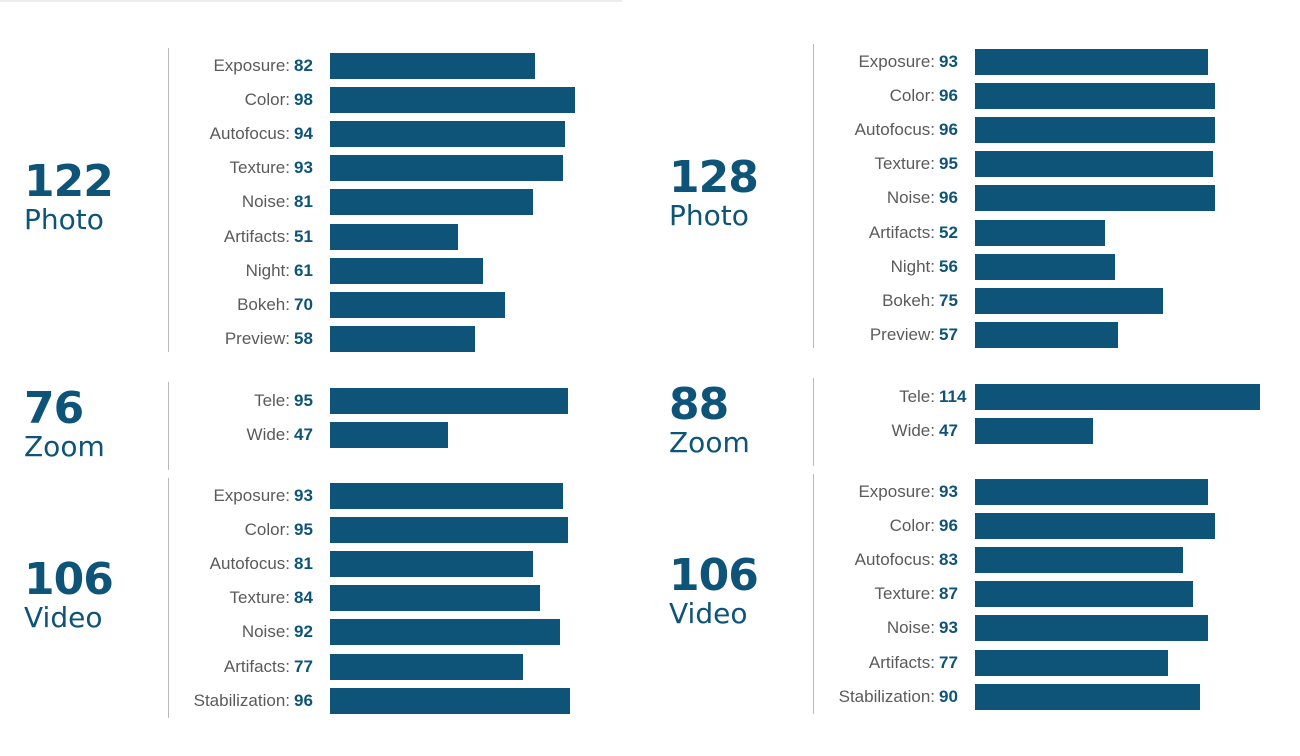  Describe the element at coordinates (714, 177) in the screenshot. I see `photo-score-value: 128` at that location.